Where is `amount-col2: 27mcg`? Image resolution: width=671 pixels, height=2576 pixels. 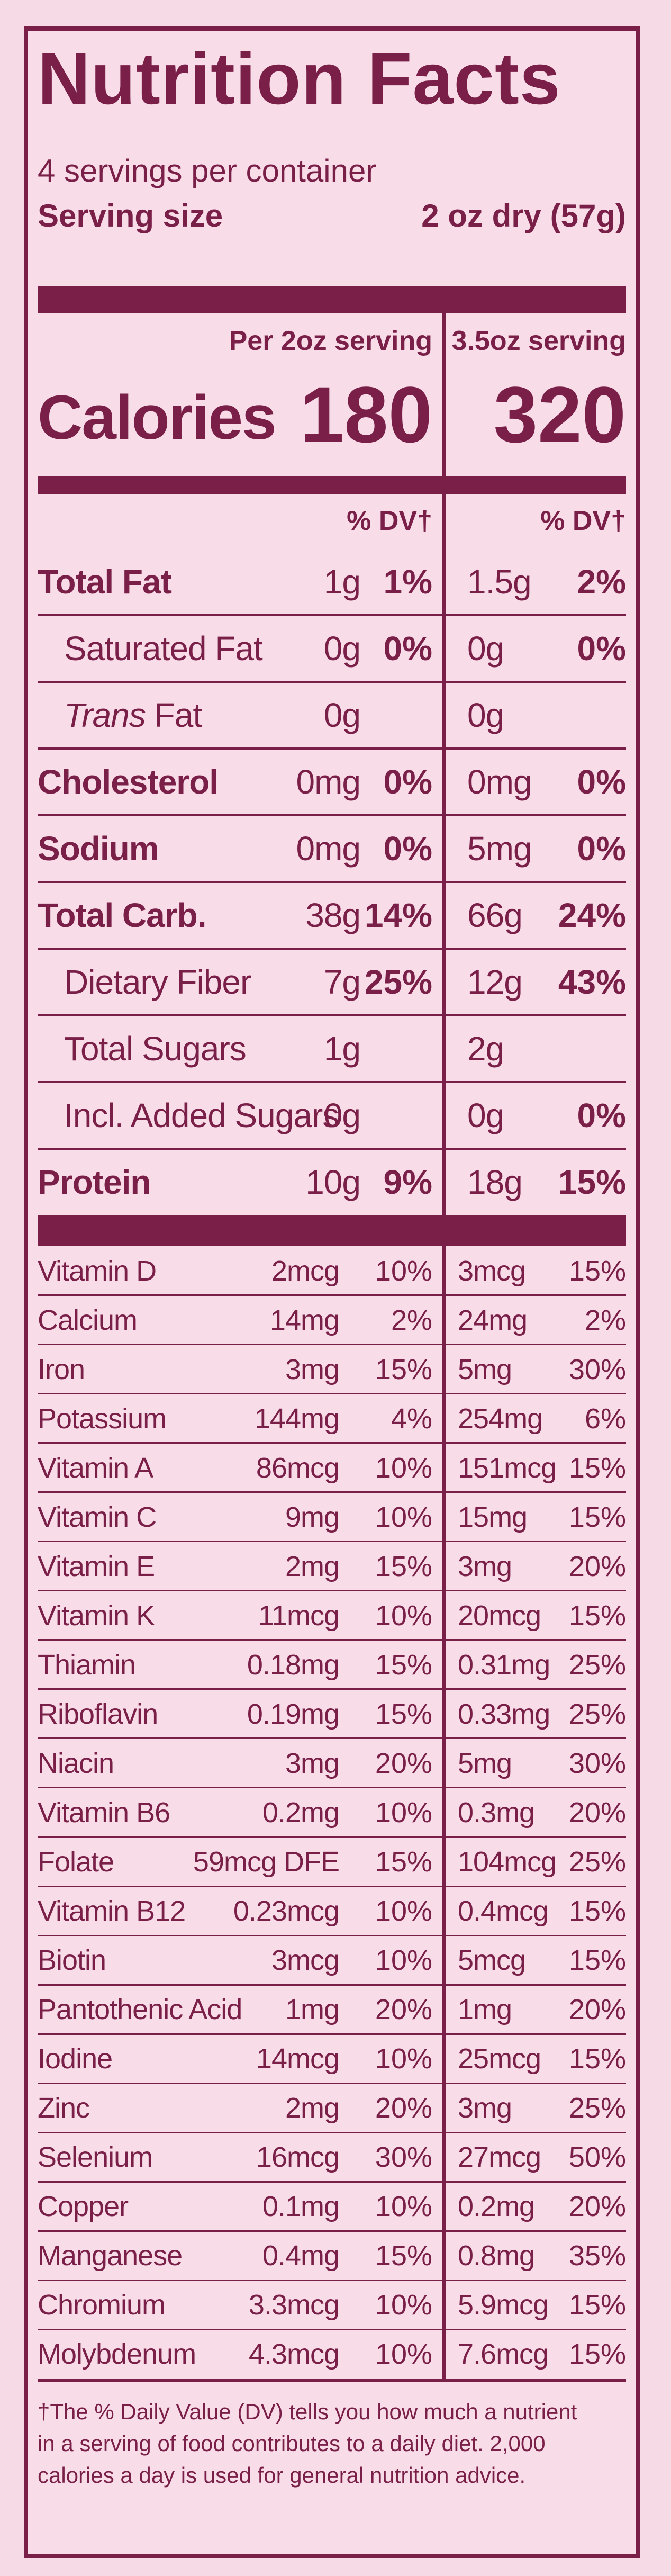 amount-col2: 27mcg is located at coordinates (499, 2158).